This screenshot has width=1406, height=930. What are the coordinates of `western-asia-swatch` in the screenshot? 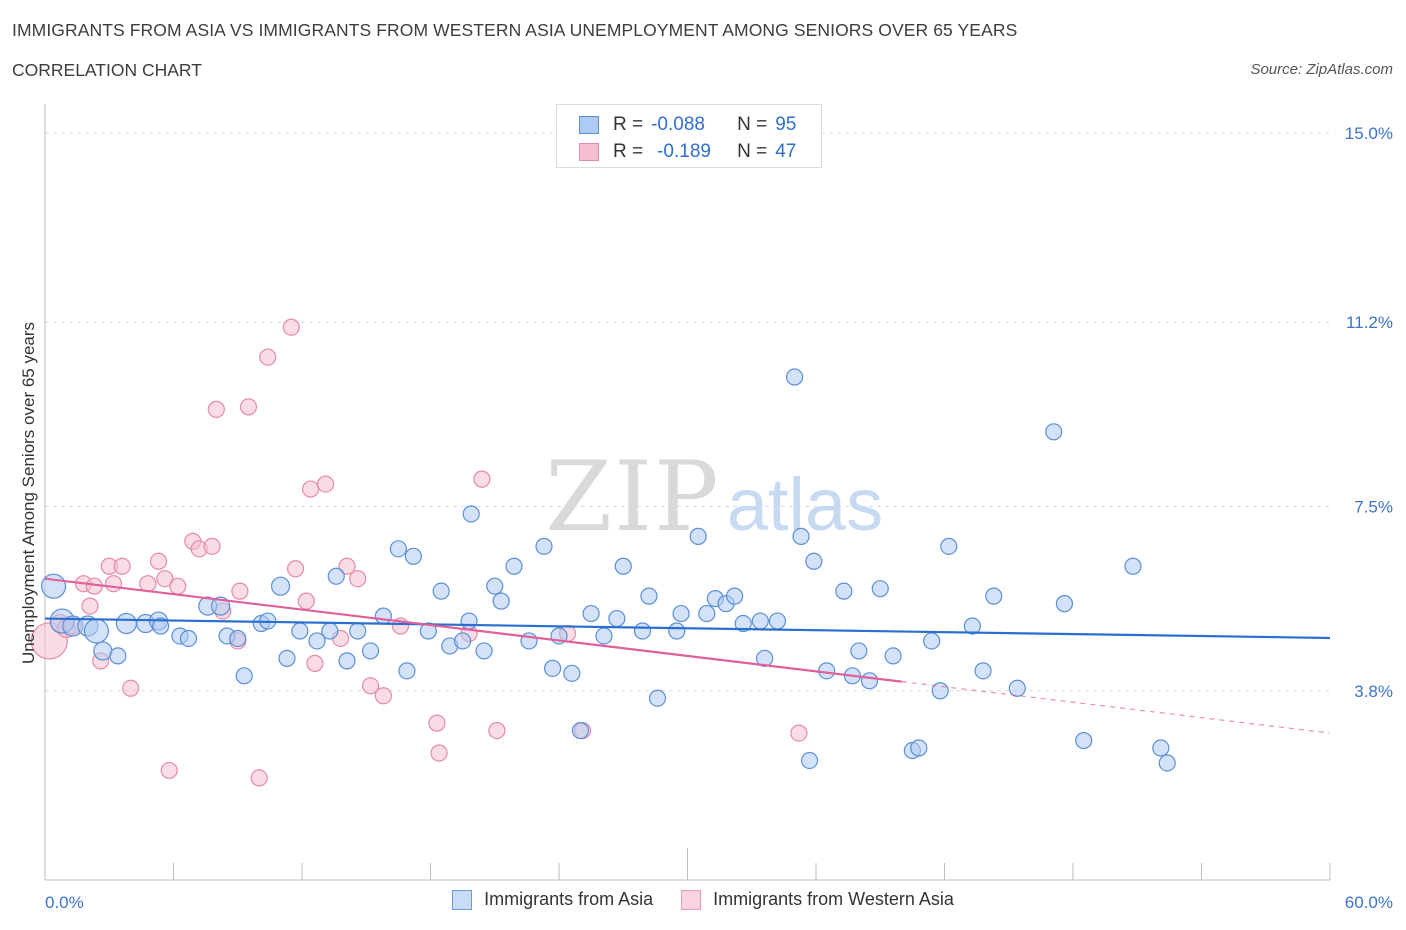 It's located at (589, 152).